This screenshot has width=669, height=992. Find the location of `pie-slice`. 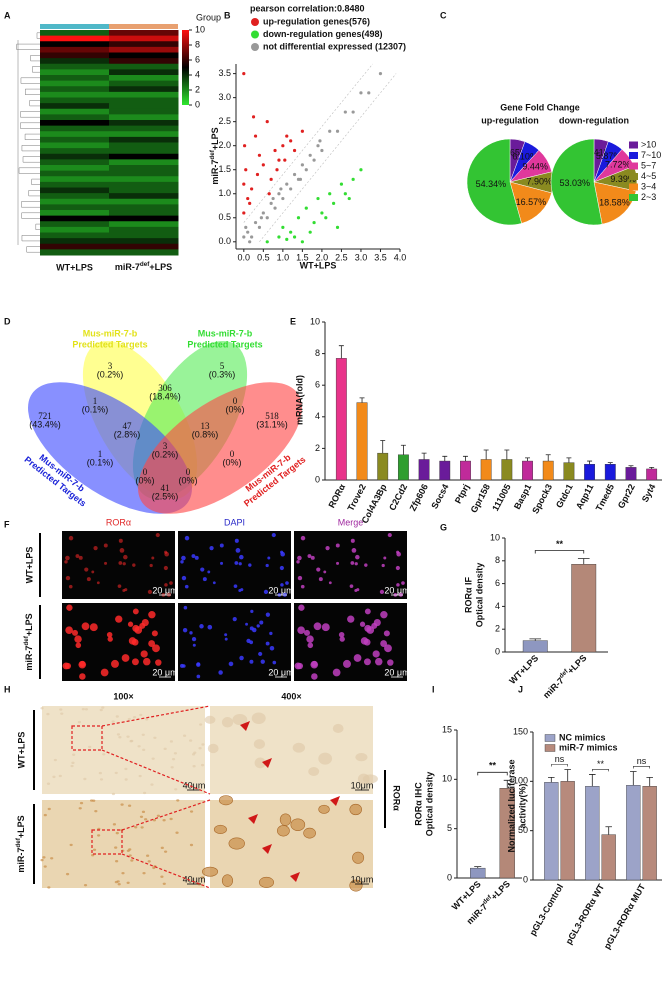

pie-slice is located at coordinates (615, 203).